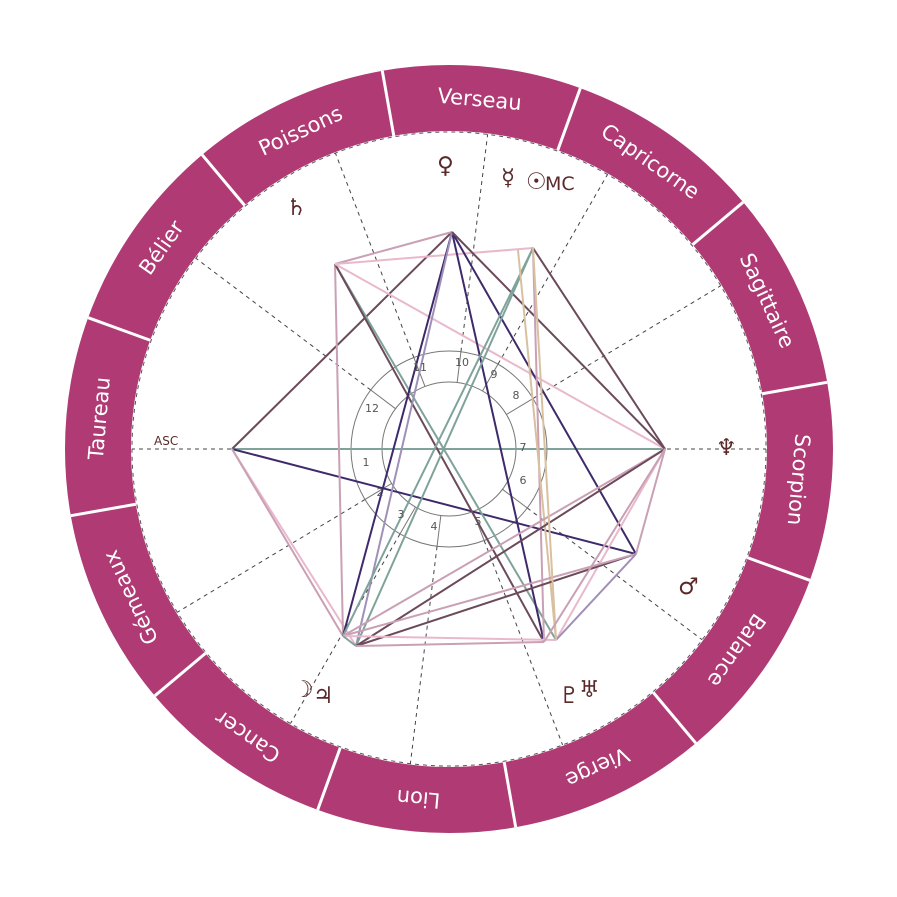  What do you see at coordinates (560, 184) in the screenshot?
I see `mc-label: MC` at bounding box center [560, 184].